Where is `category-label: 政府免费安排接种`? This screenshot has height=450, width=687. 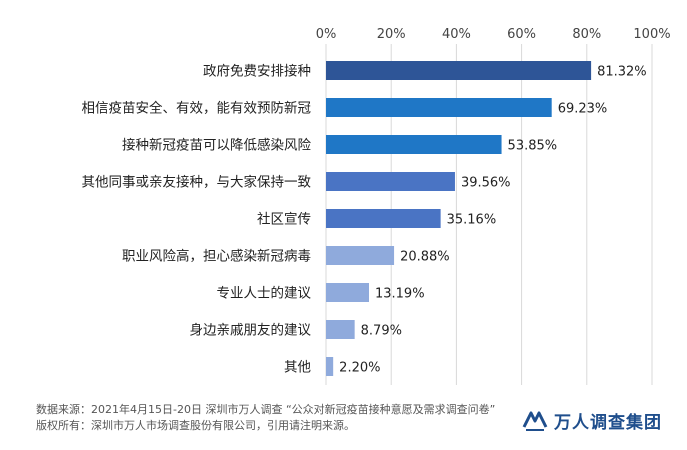
category-label: 政府免费安排接种 is located at coordinates (257, 71).